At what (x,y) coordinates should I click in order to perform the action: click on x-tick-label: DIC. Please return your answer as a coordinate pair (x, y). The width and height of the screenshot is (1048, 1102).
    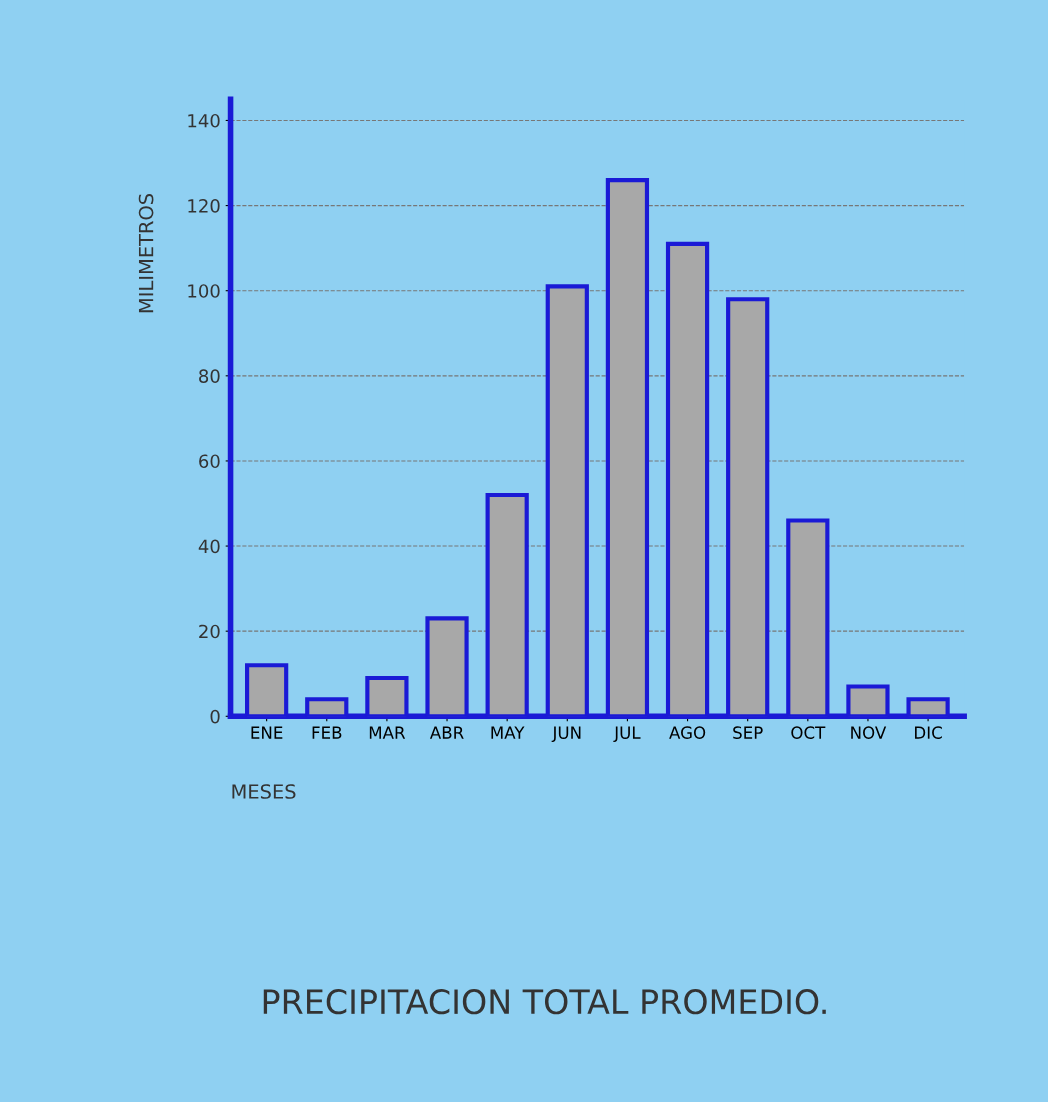
    Looking at the image, I should click on (928, 732).